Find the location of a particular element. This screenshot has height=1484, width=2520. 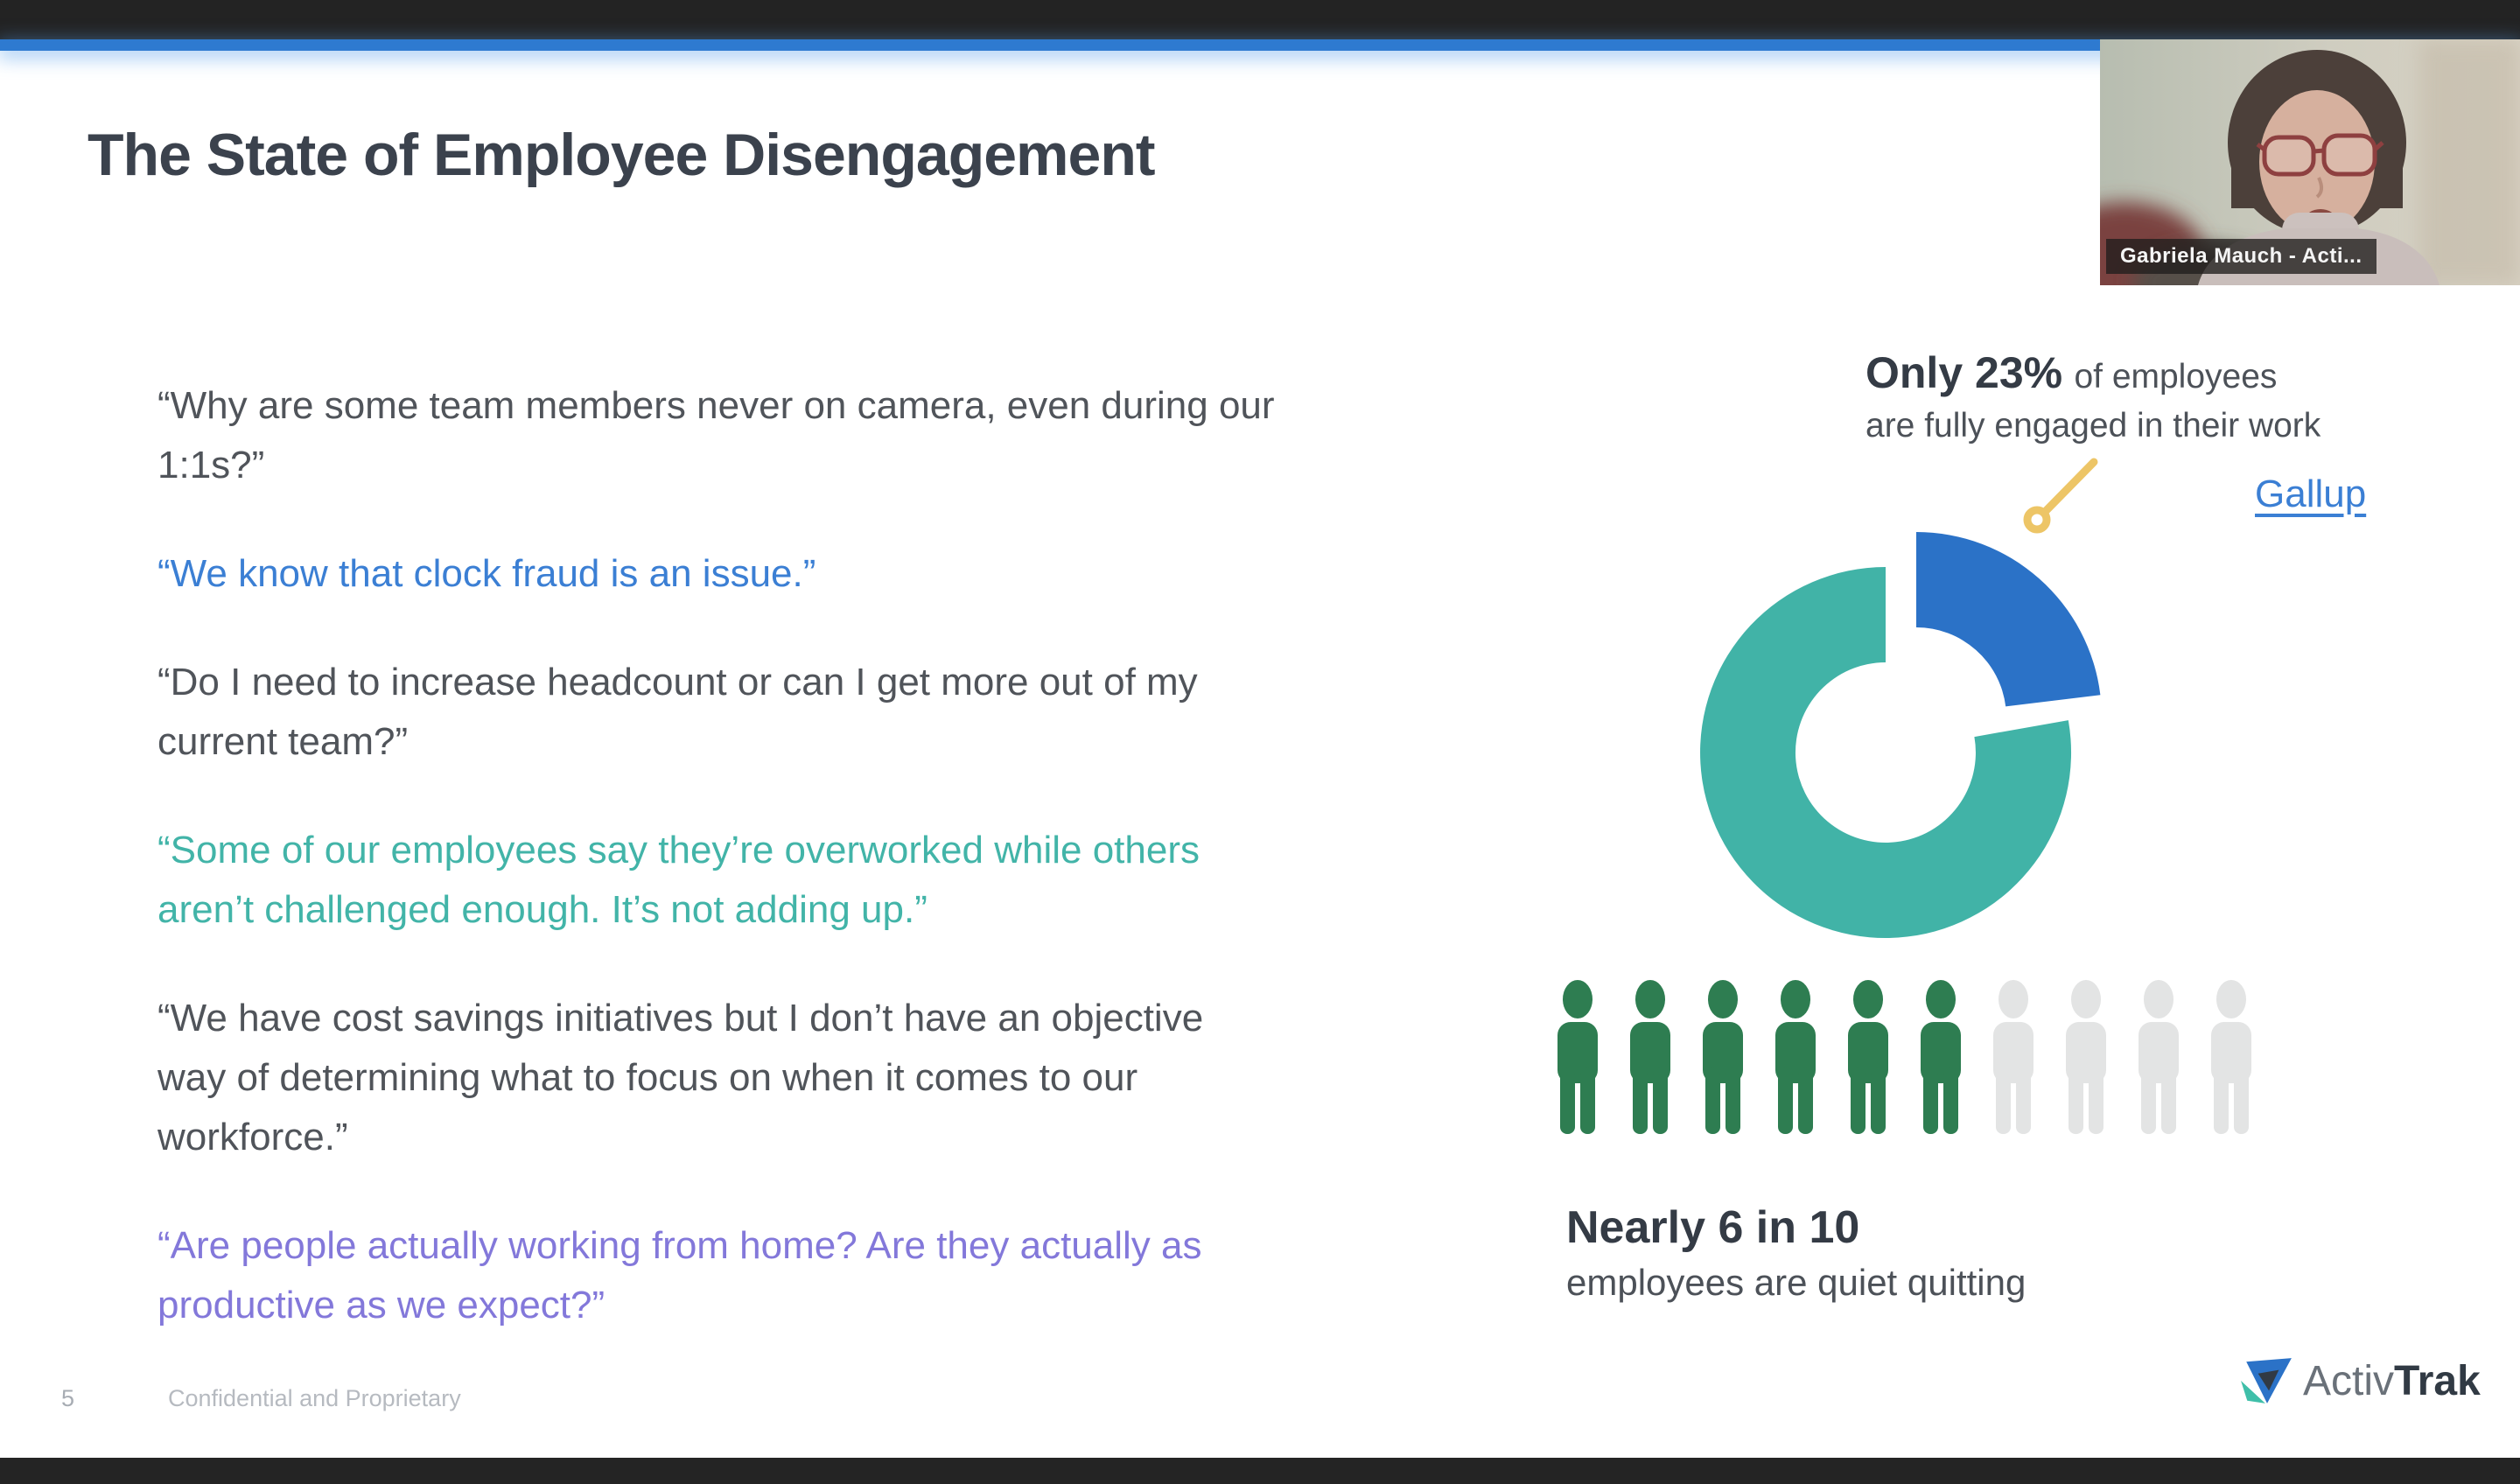

confidential-note: Confidential and Proprietary is located at coordinates (314, 1398).